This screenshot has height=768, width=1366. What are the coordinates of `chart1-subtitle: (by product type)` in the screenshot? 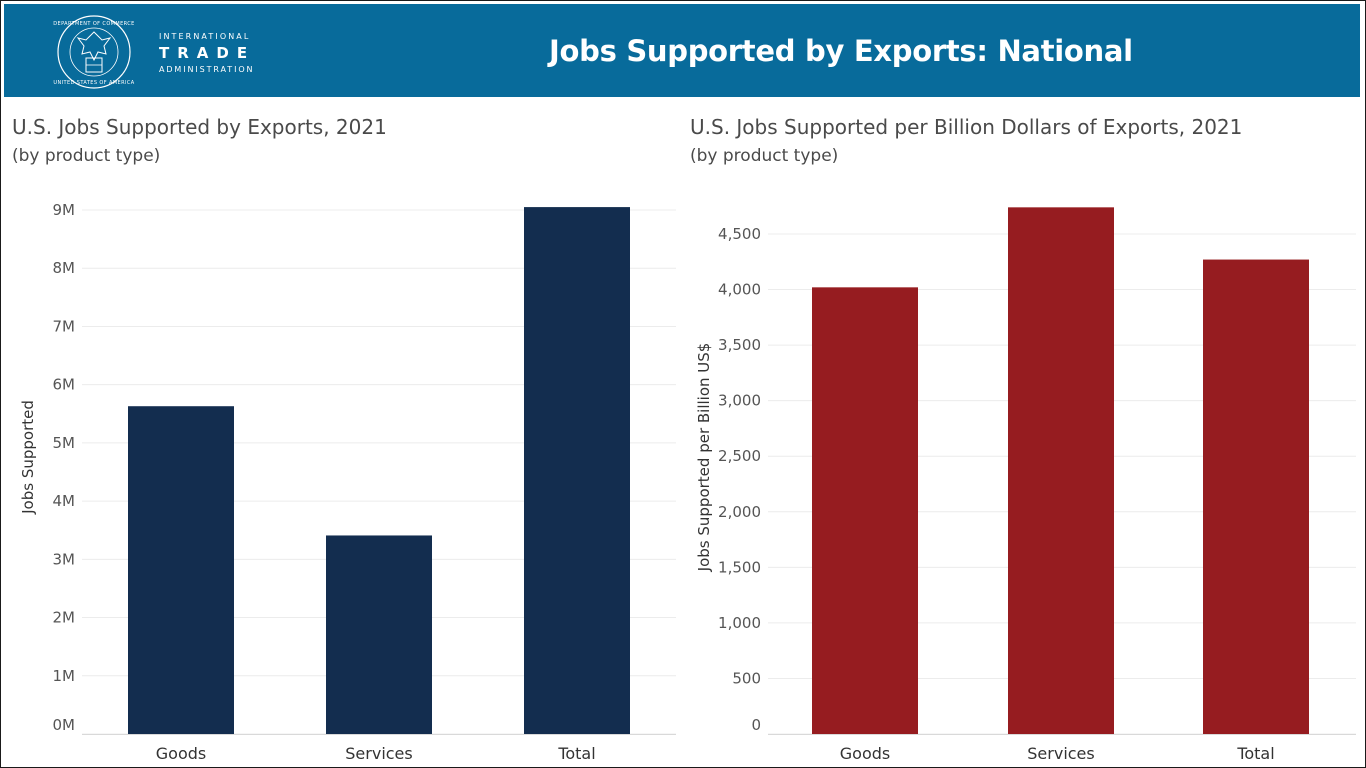 It's located at (86, 156).